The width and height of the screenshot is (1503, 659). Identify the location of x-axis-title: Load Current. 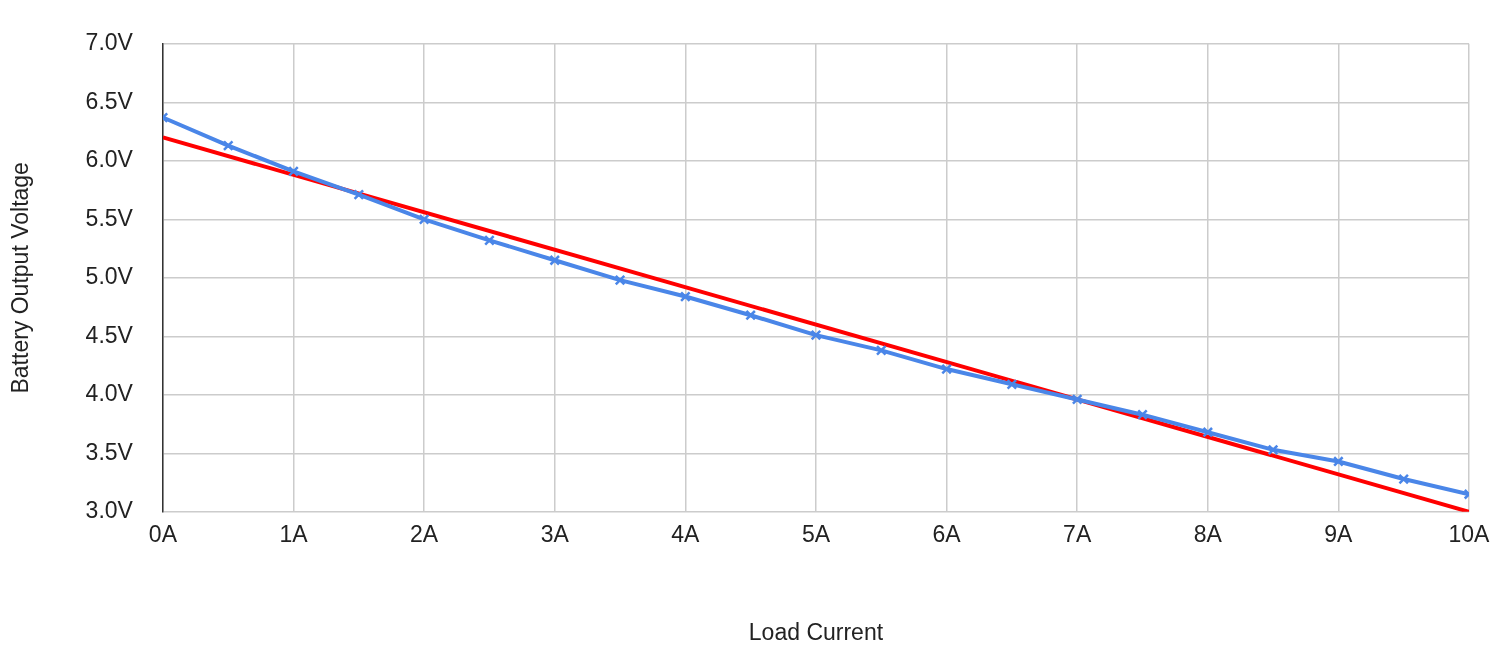
(816, 631).